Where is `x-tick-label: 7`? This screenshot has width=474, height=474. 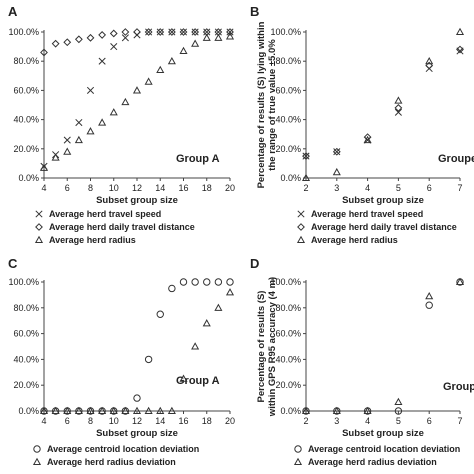 x-tick-label: 7 is located at coordinates (459, 421).